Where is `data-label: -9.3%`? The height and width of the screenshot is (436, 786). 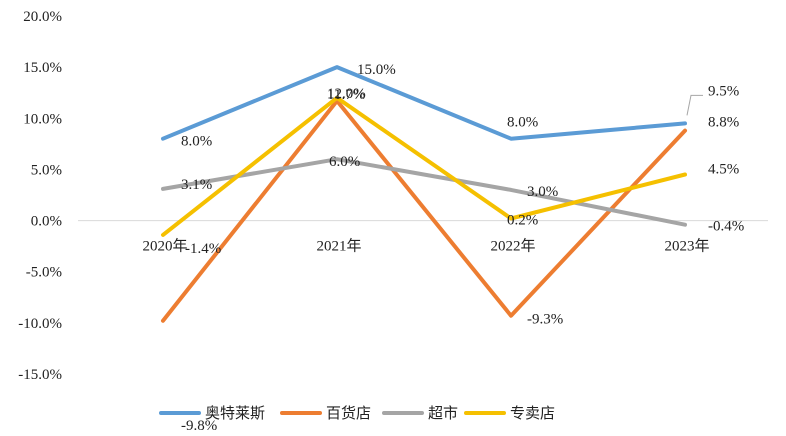
data-label: -9.3% is located at coordinates (545, 320).